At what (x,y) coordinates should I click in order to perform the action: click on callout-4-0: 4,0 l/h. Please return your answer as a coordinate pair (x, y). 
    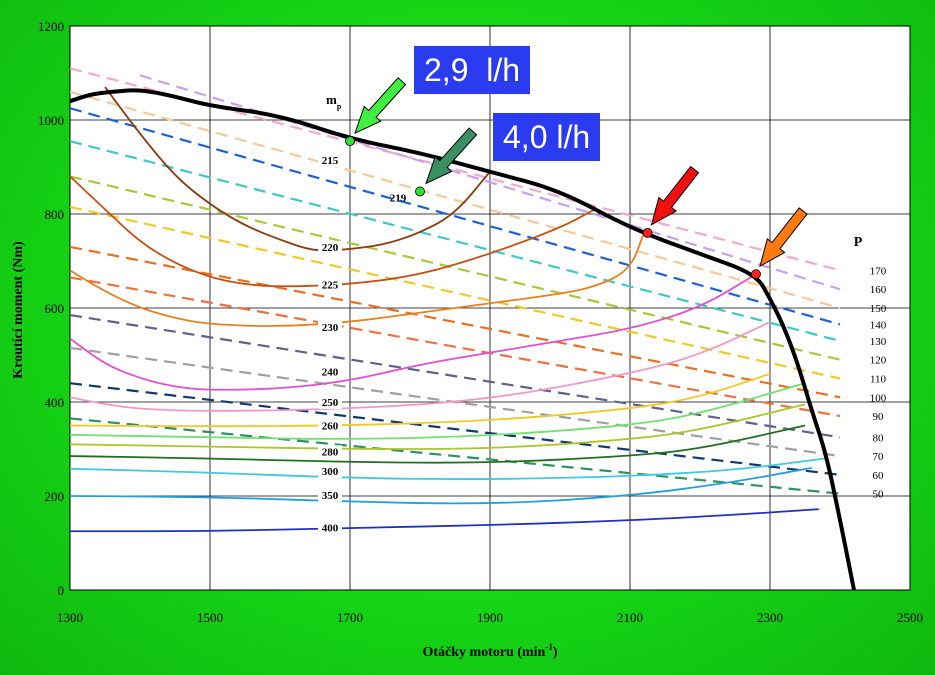
    Looking at the image, I should click on (547, 137).